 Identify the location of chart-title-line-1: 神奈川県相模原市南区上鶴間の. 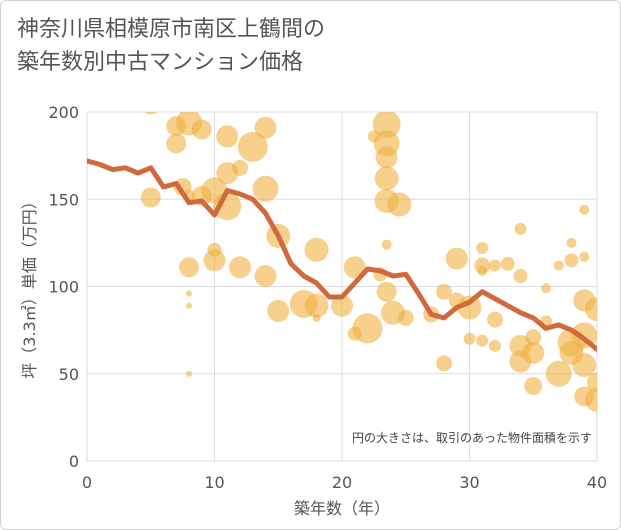
(171, 29).